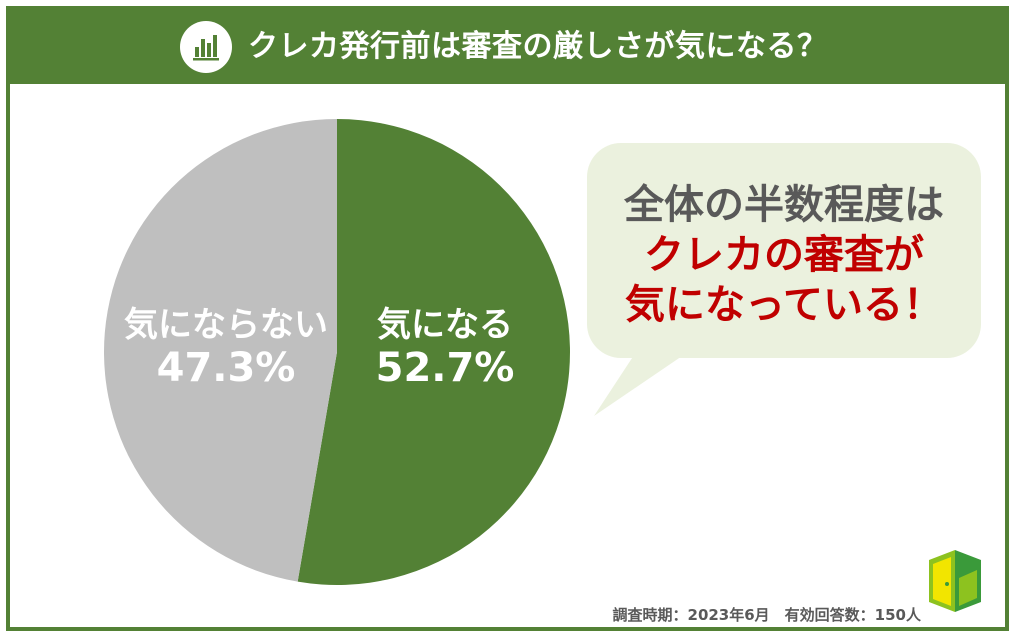 This screenshot has height=637, width=1015. I want to click on slice-label-not-concerned: 気にならない 47.3%, so click(226, 348).